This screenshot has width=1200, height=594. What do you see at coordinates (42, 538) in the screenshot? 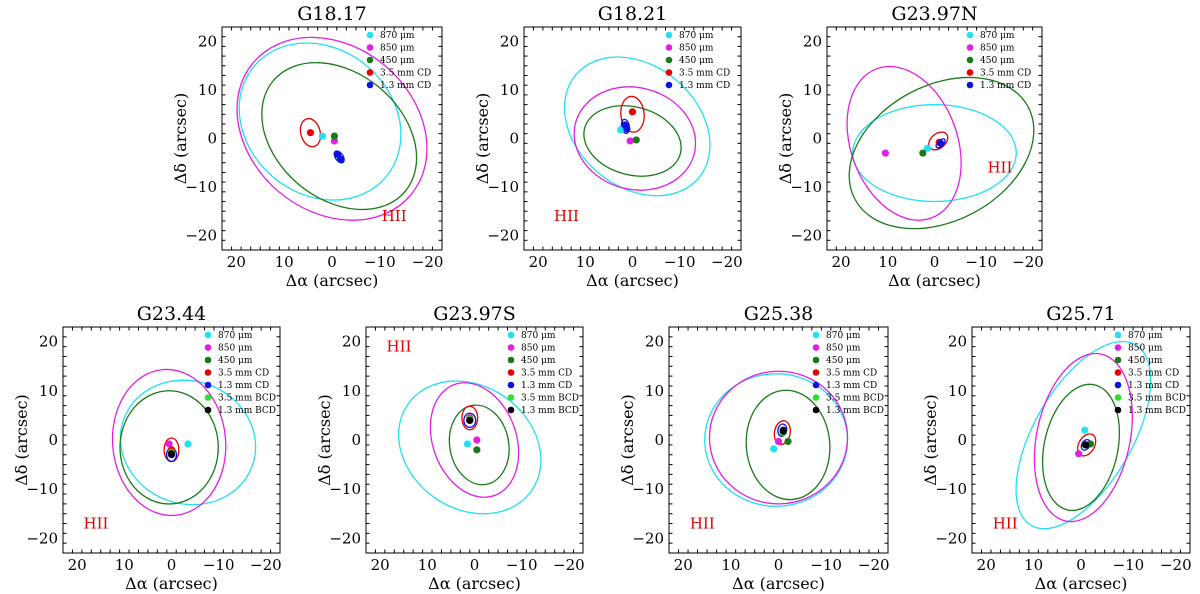
I see `y-tick-label: −20` at bounding box center [42, 538].